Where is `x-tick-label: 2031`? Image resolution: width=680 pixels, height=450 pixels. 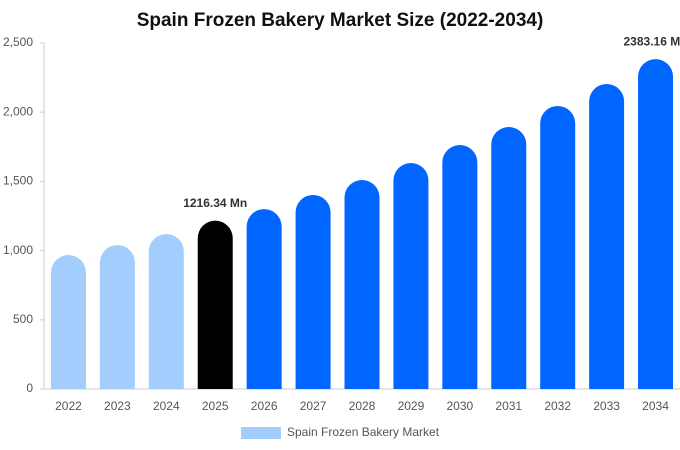 x-tick-label: 2031 is located at coordinates (508, 406).